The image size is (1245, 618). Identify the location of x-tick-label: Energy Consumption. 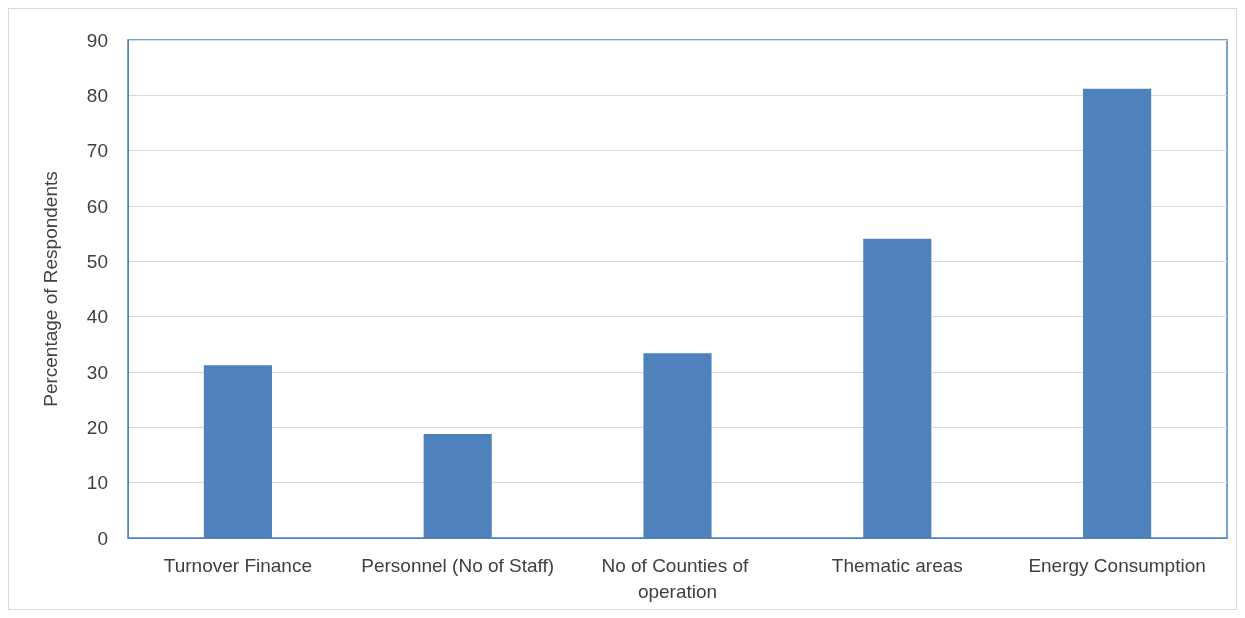
(1117, 565).